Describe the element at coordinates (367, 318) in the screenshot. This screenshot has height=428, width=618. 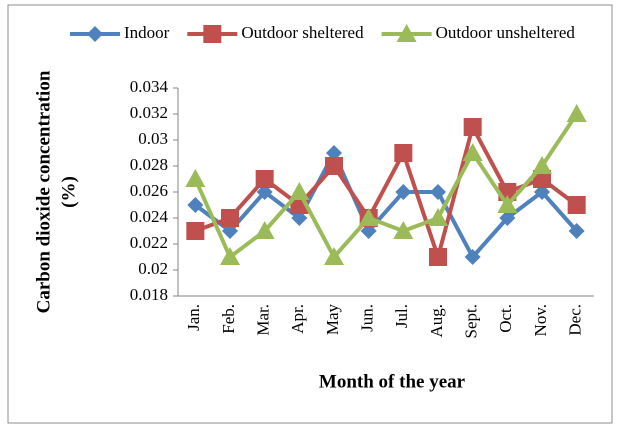
I see `x-tick-label: Jun.` at that location.